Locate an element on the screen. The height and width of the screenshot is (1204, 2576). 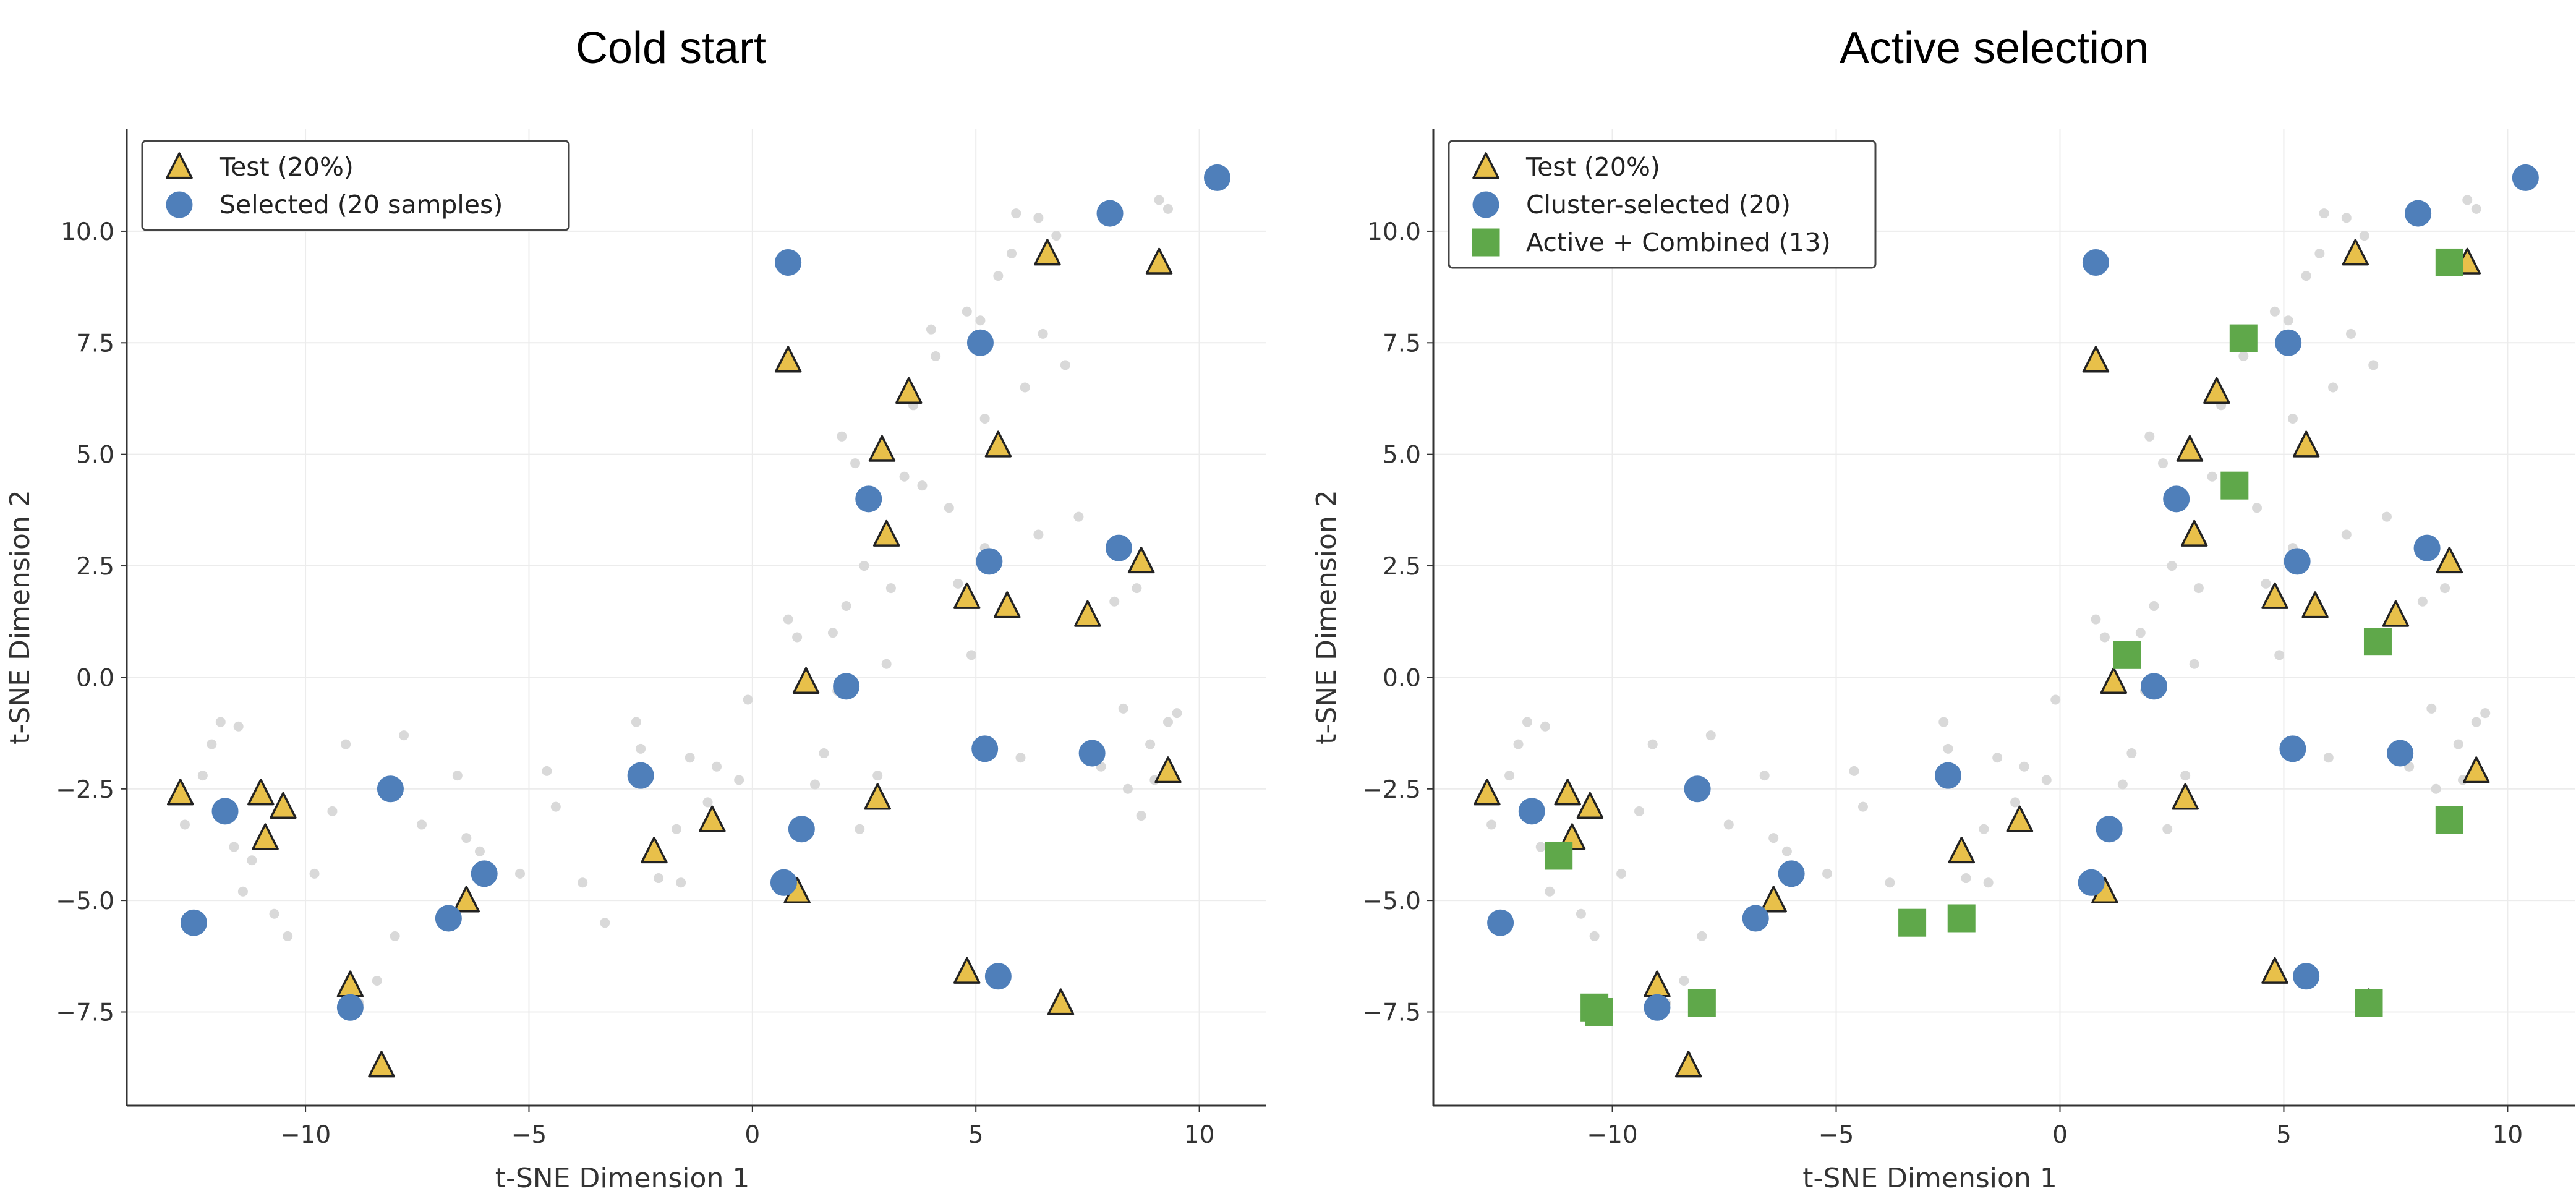
x-tick-label: 10 is located at coordinates (2508, 1135).